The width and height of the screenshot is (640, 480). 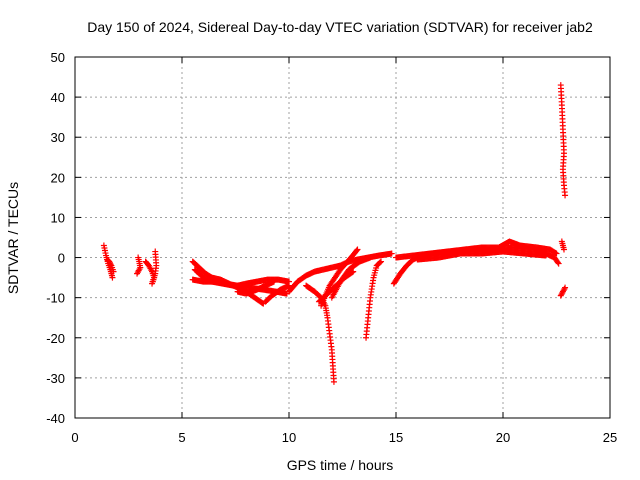 I want to click on x-axis-label: GPS time / hours, so click(x=340, y=465).